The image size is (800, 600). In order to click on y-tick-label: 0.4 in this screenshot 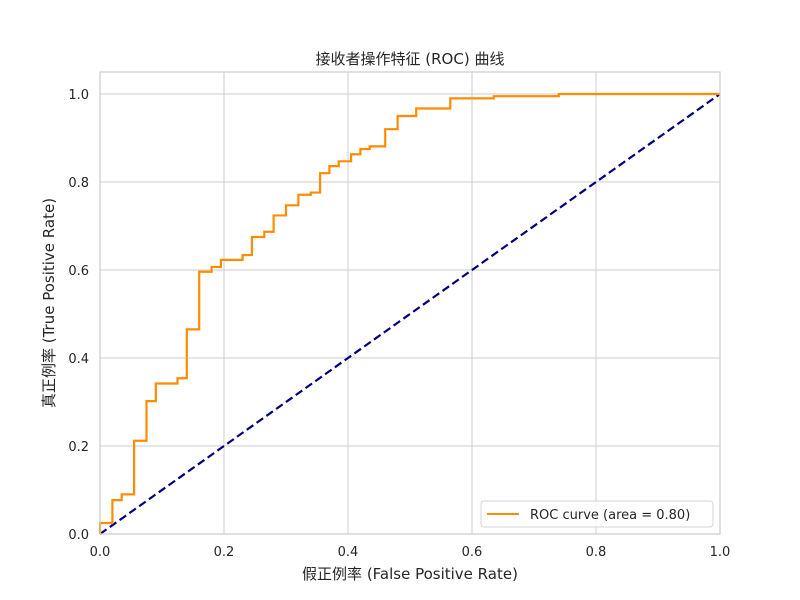, I will do `click(78, 359)`.